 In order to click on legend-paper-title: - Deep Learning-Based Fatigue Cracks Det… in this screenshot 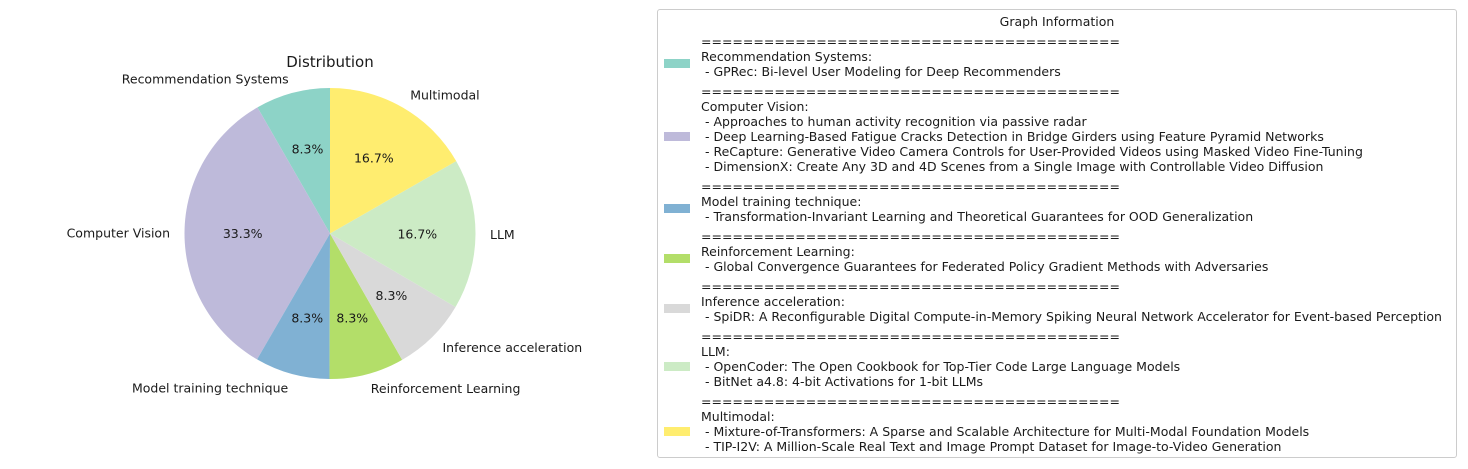, I will do `click(1012, 136)`.